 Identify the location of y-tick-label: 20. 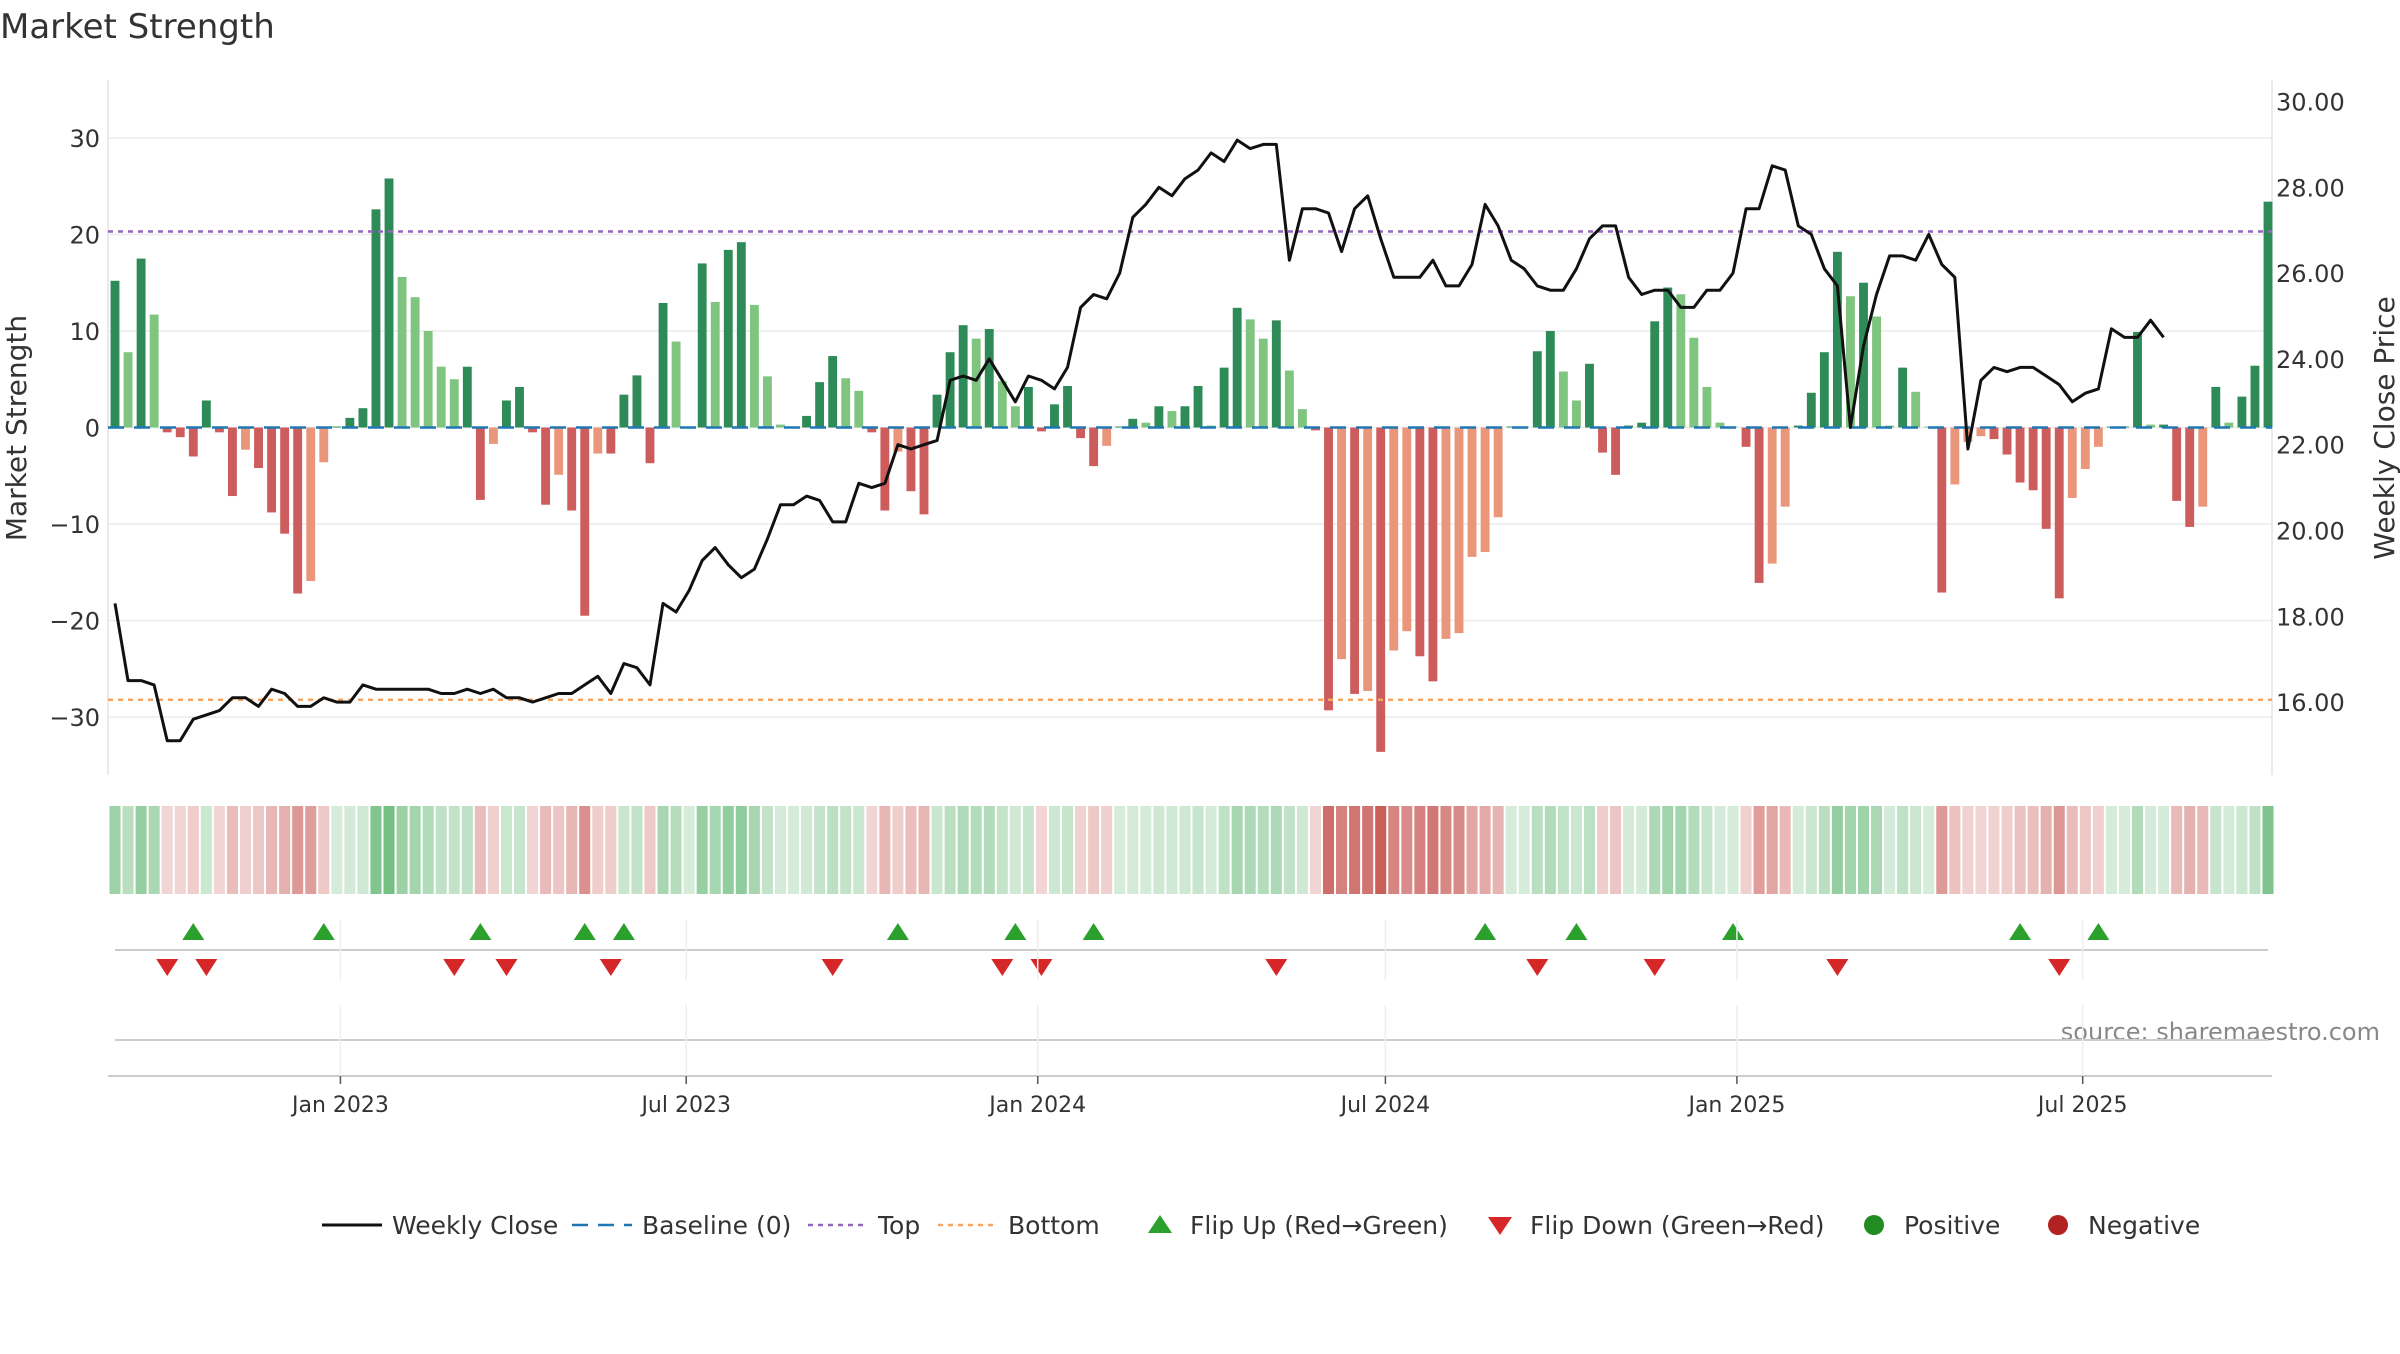
(84, 235).